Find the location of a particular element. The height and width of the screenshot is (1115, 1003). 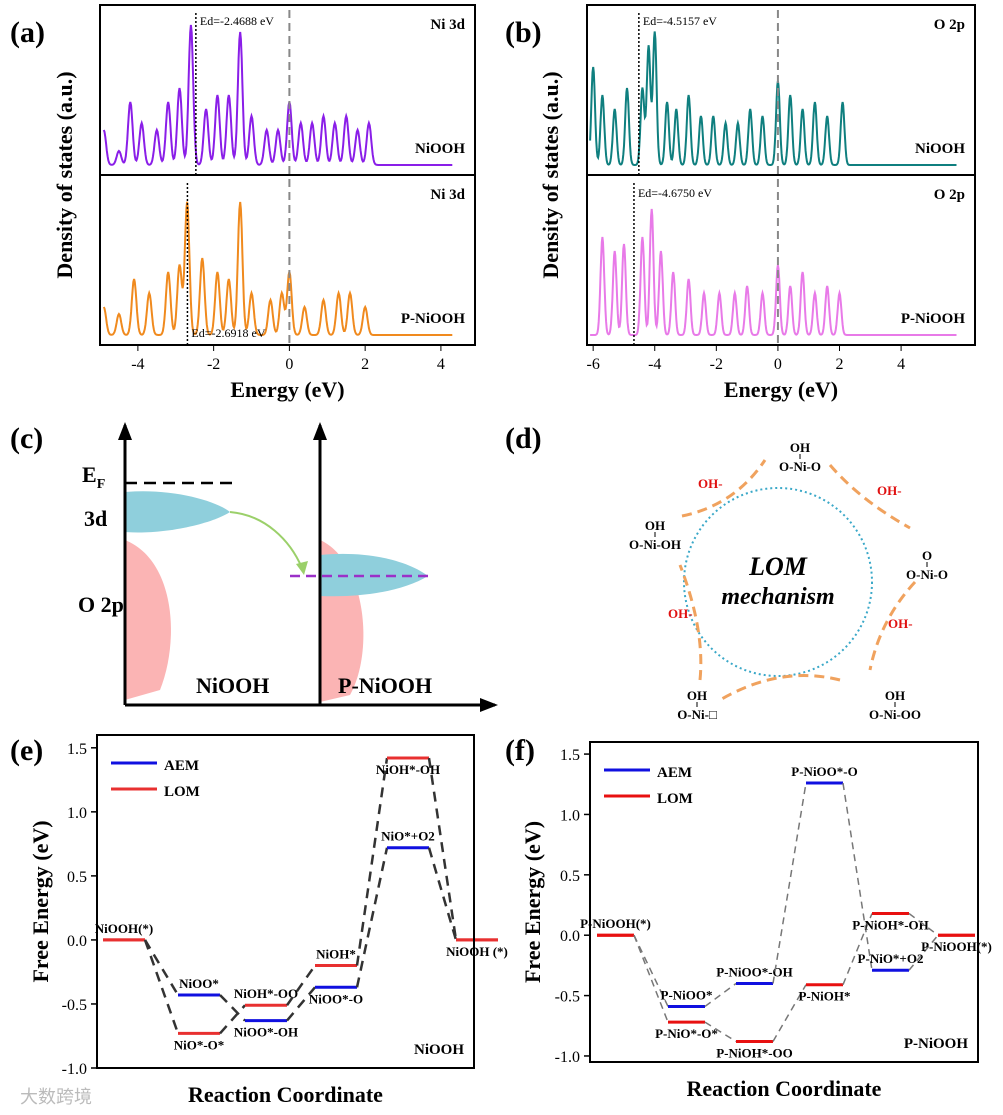

3d-label: 3d is located at coordinates (95, 518).